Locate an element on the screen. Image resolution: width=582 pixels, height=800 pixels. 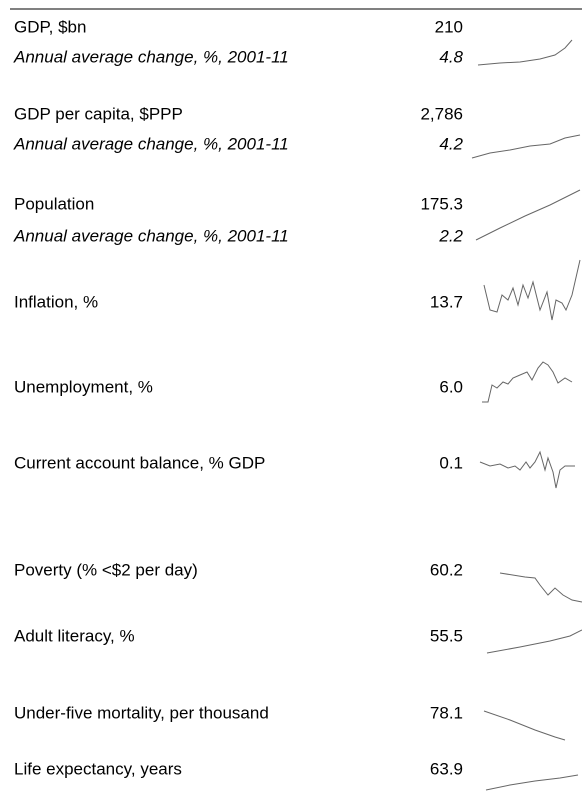
row-label: Poverty (% <$2 per day) is located at coordinates (106, 569).